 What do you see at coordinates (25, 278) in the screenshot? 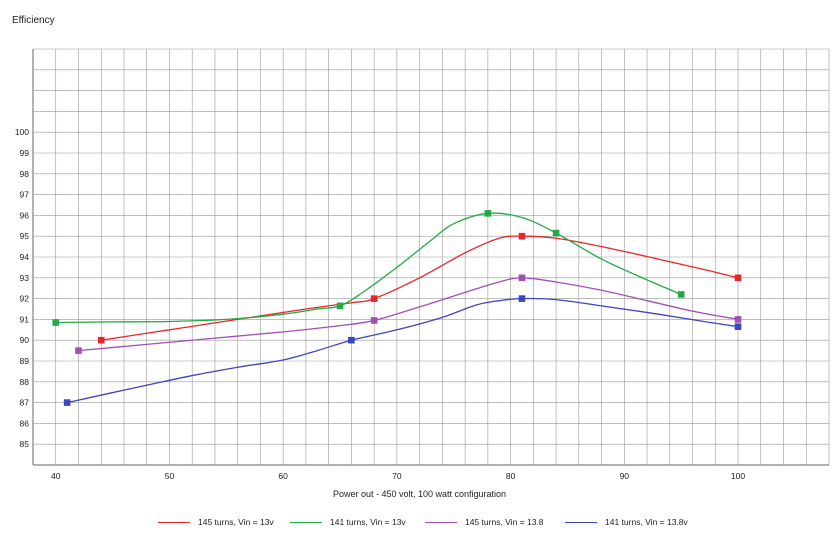
I see `y-tick-label: 93` at bounding box center [25, 278].